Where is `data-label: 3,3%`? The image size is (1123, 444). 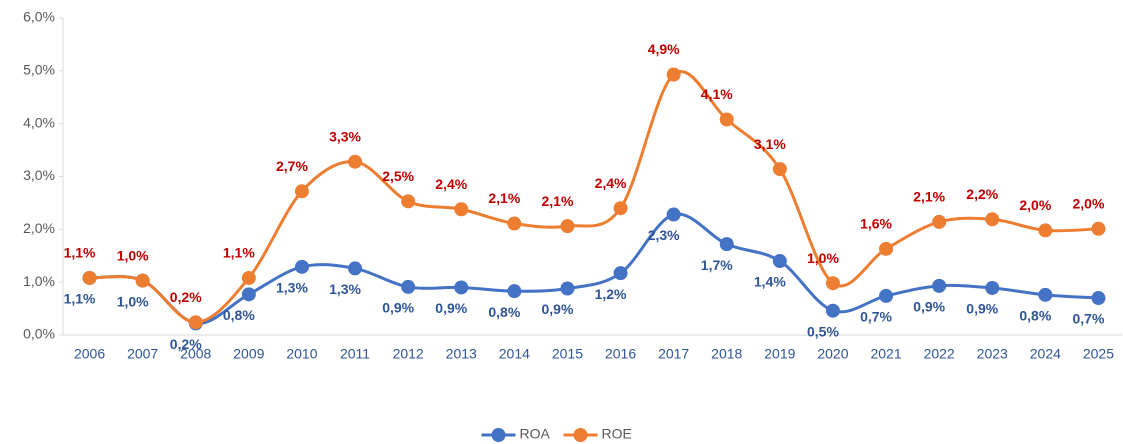 data-label: 3,3% is located at coordinates (345, 136).